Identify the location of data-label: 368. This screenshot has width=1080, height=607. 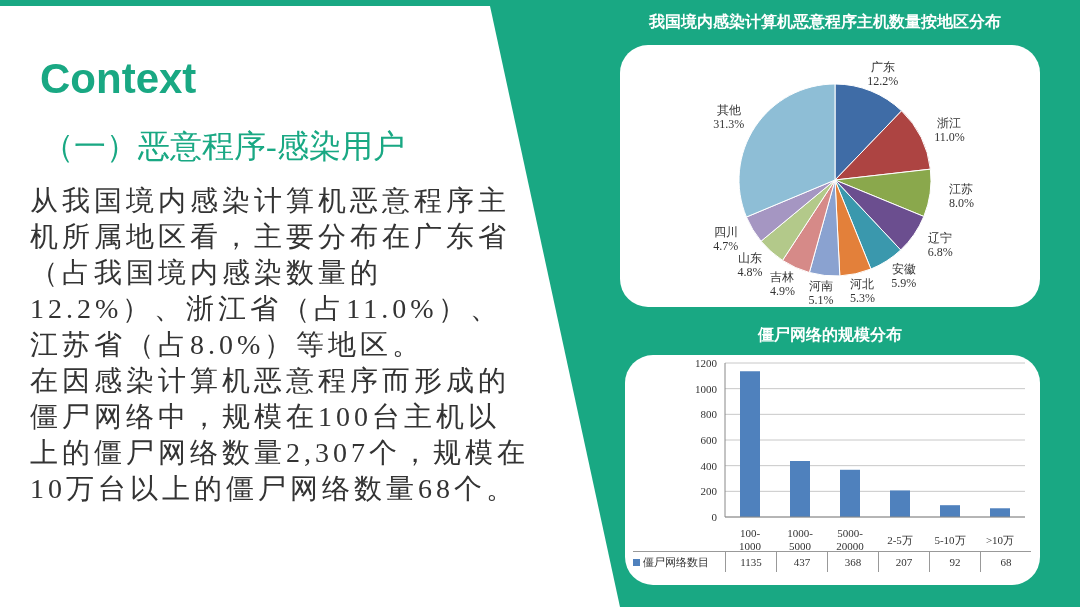
(852, 561).